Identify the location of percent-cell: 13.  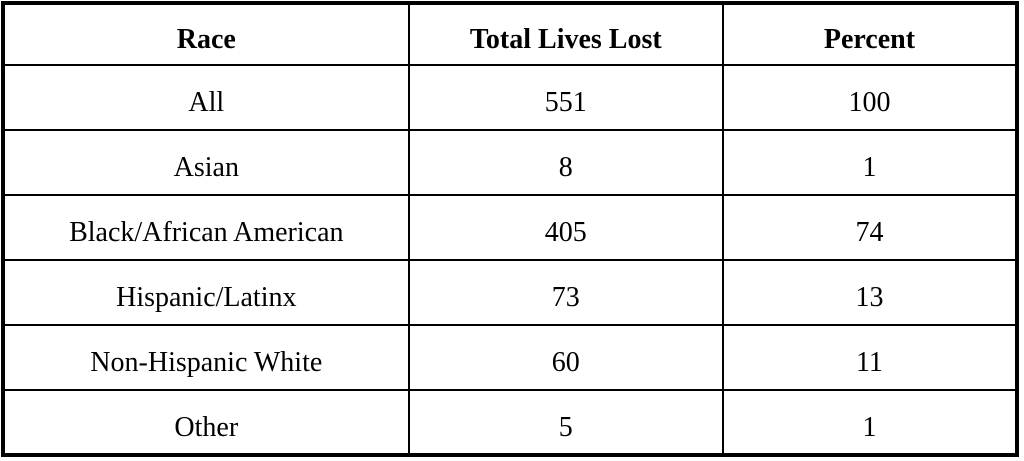
(870, 292).